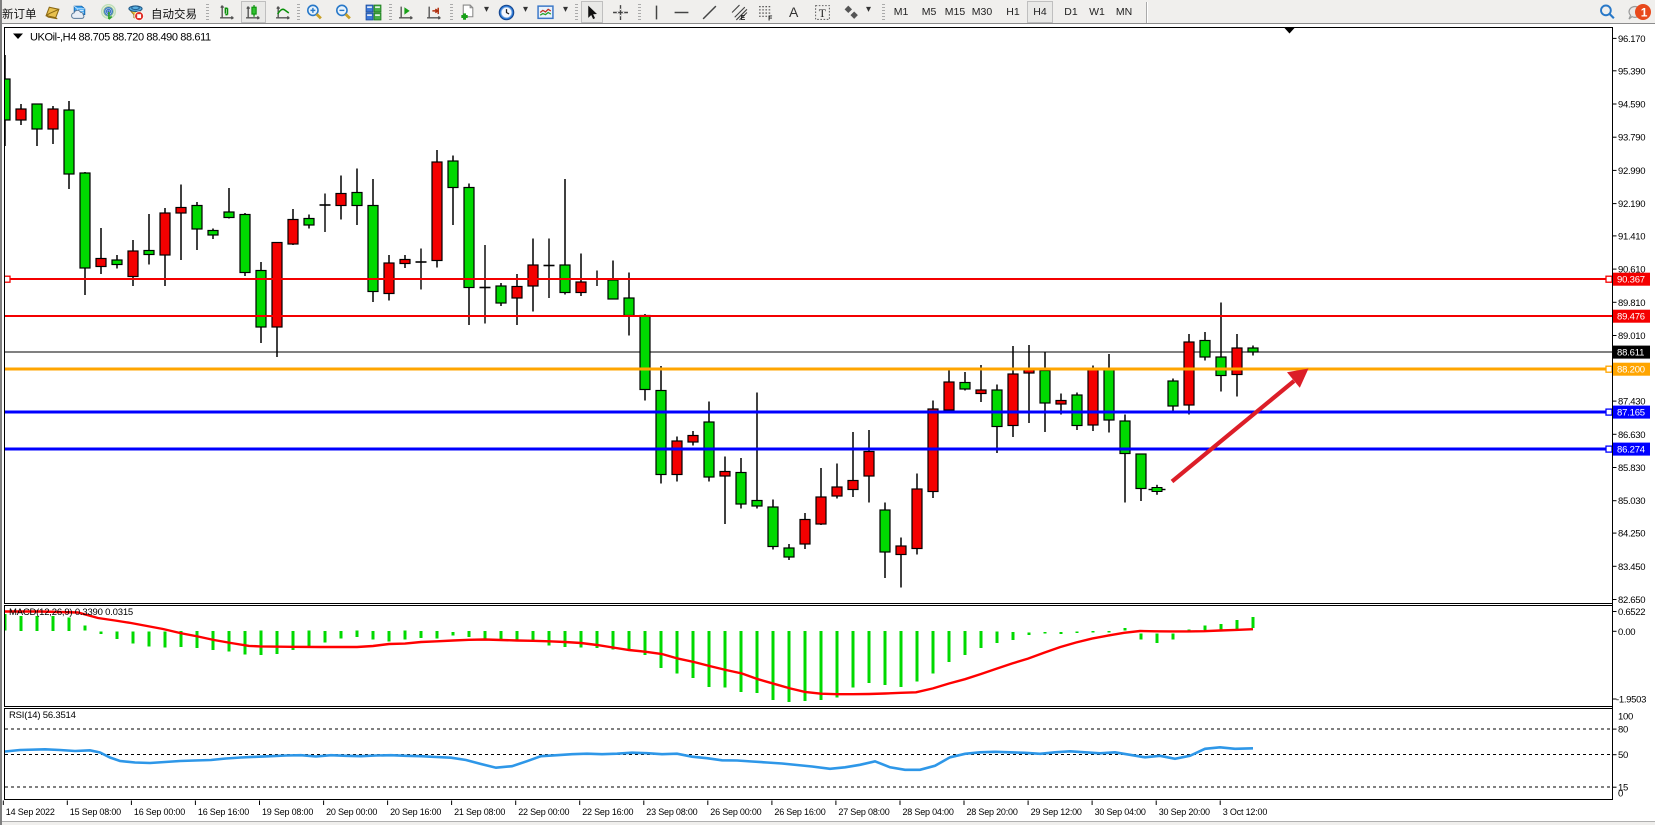 The width and height of the screenshot is (1655, 825). I want to click on svg-text: 91.410, so click(1631, 236).